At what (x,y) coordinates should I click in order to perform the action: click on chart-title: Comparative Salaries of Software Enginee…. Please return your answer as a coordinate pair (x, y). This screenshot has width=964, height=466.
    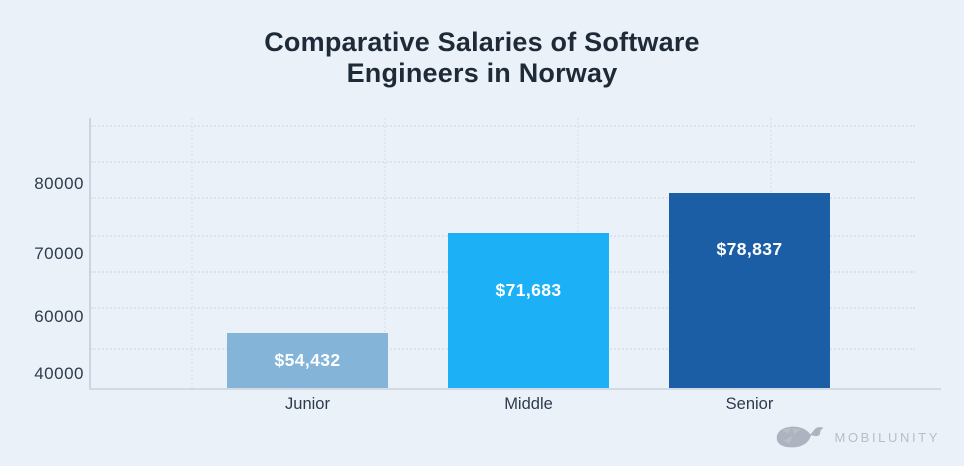
    Looking at the image, I should click on (482, 58).